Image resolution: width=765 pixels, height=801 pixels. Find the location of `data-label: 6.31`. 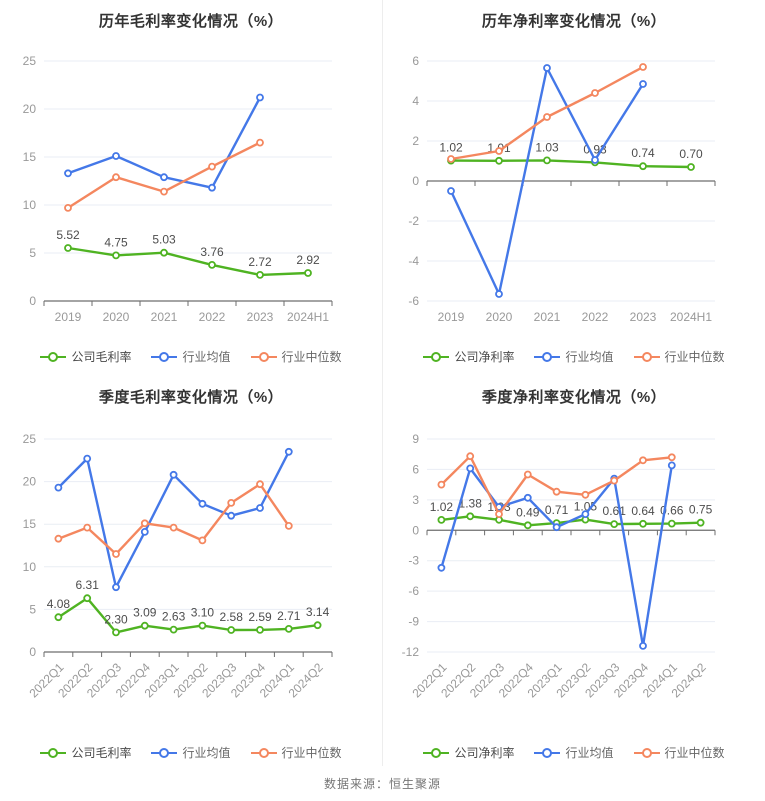

data-label: 6.31 is located at coordinates (88, 585).